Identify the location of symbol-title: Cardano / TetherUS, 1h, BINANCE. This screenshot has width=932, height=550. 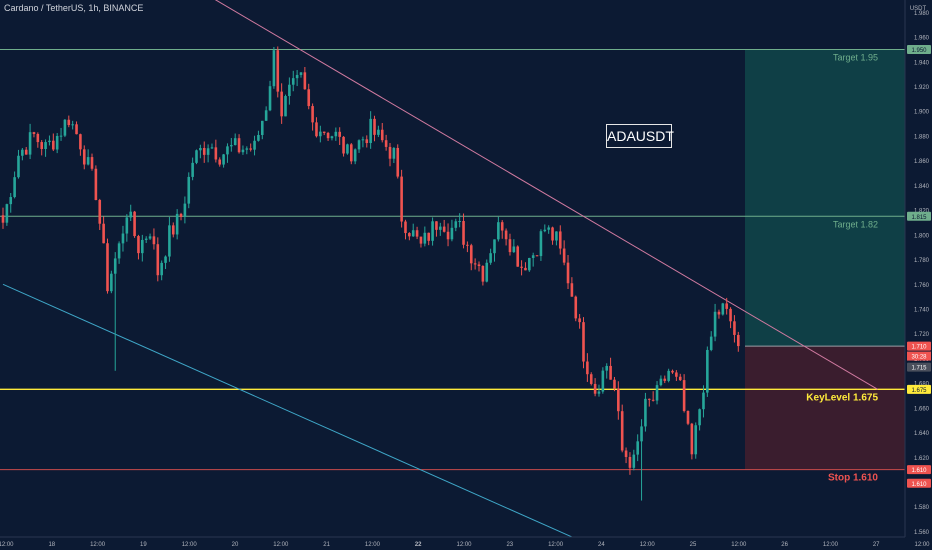
(74, 8).